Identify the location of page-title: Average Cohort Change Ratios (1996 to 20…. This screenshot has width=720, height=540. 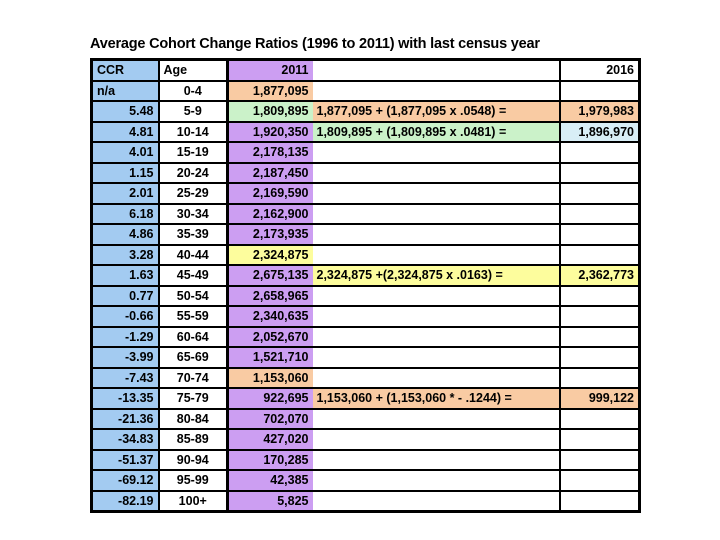
(315, 44).